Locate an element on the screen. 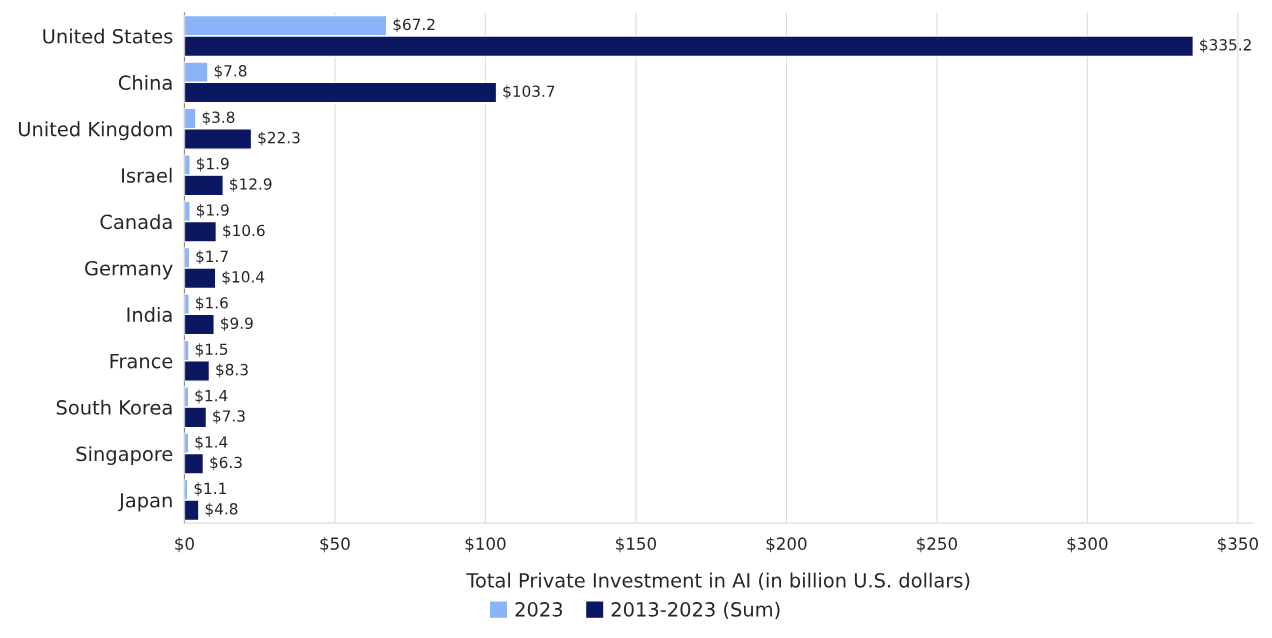  legend-label: 2013-2023 (Sum) is located at coordinates (695, 610).